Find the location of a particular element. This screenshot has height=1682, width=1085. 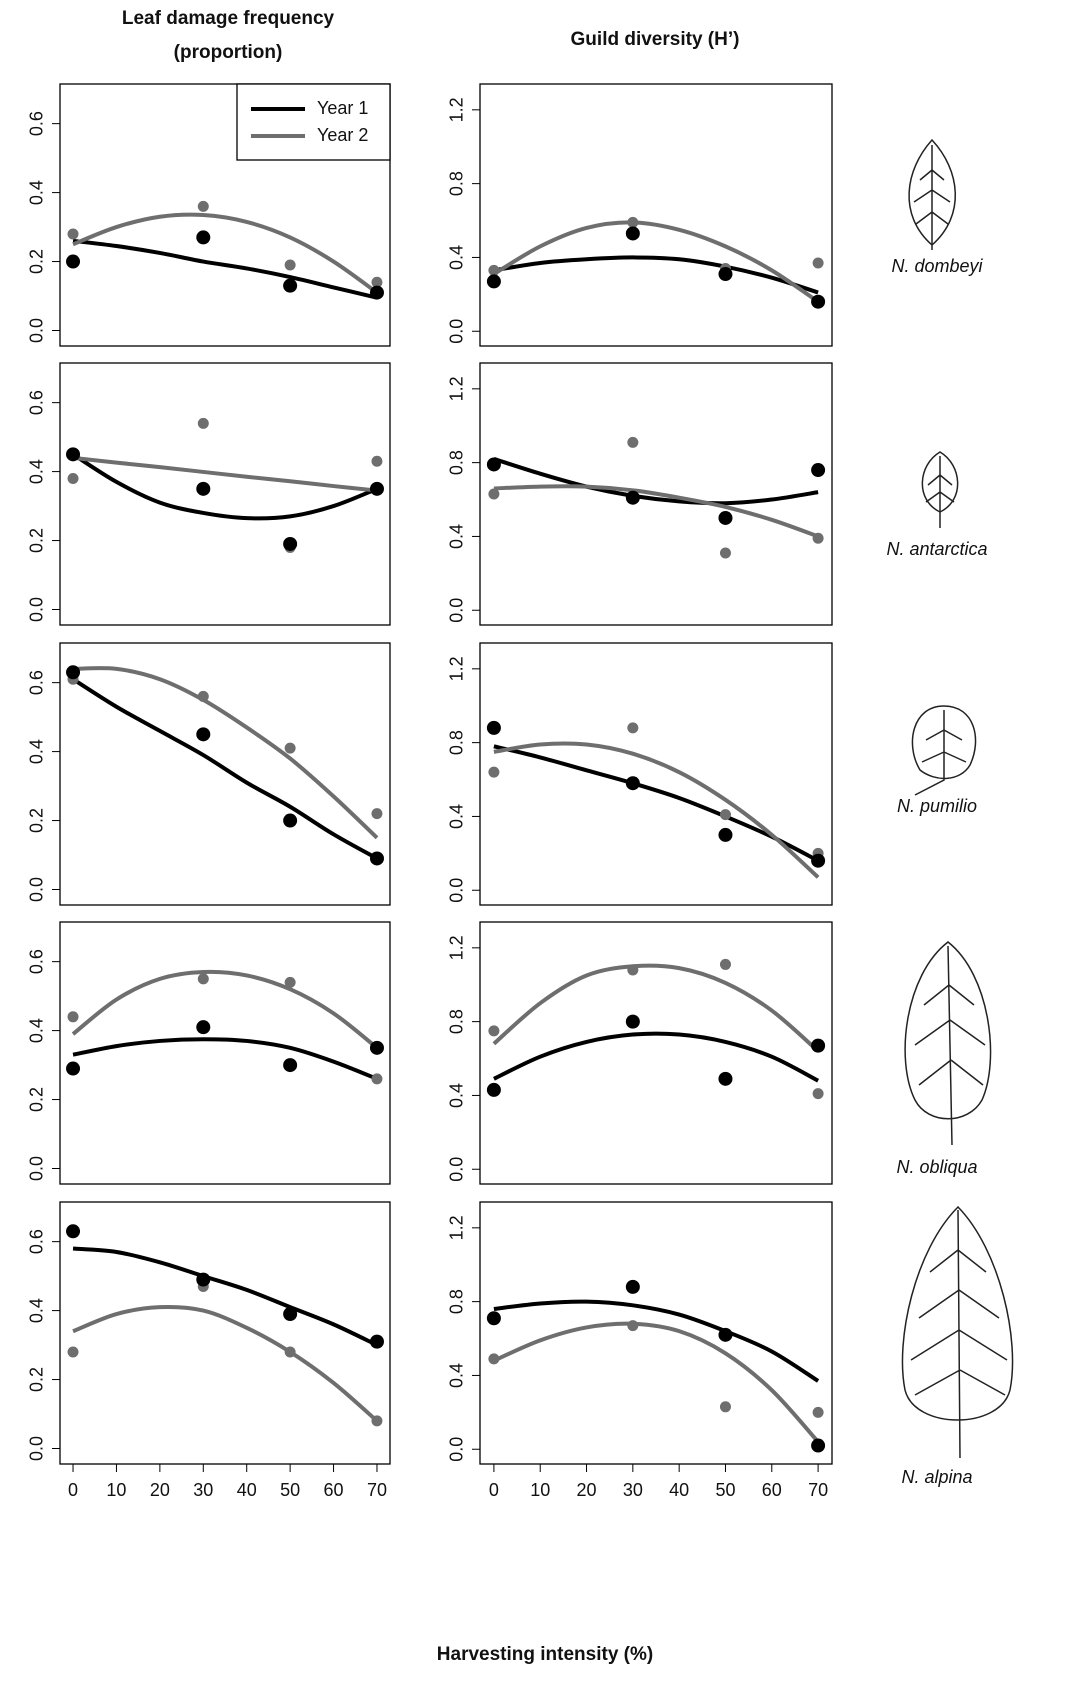

x-tick-label: 70 is located at coordinates (377, 1490).